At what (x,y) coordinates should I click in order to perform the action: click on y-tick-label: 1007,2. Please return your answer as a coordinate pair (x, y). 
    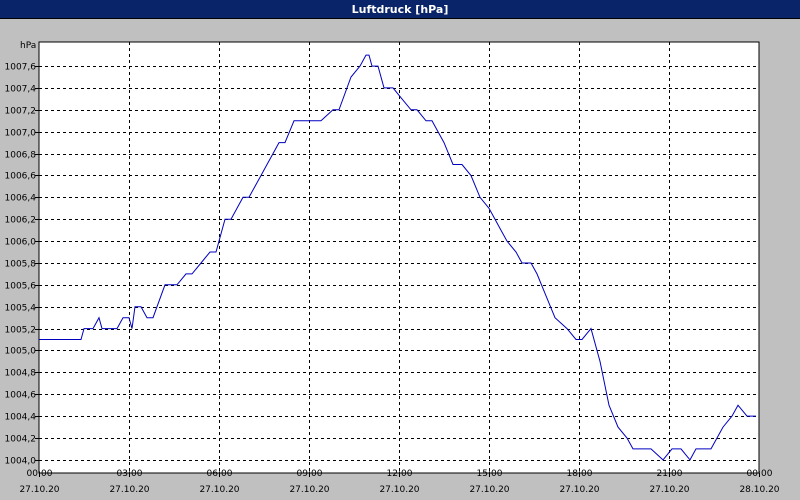
    Looking at the image, I should click on (21, 112).